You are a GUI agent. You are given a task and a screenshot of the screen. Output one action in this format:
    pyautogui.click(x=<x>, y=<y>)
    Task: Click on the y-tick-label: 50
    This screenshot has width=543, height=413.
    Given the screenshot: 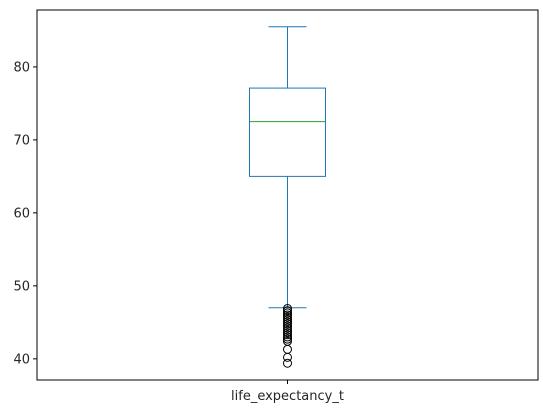 What is the action you would take?
    pyautogui.click(x=21, y=286)
    